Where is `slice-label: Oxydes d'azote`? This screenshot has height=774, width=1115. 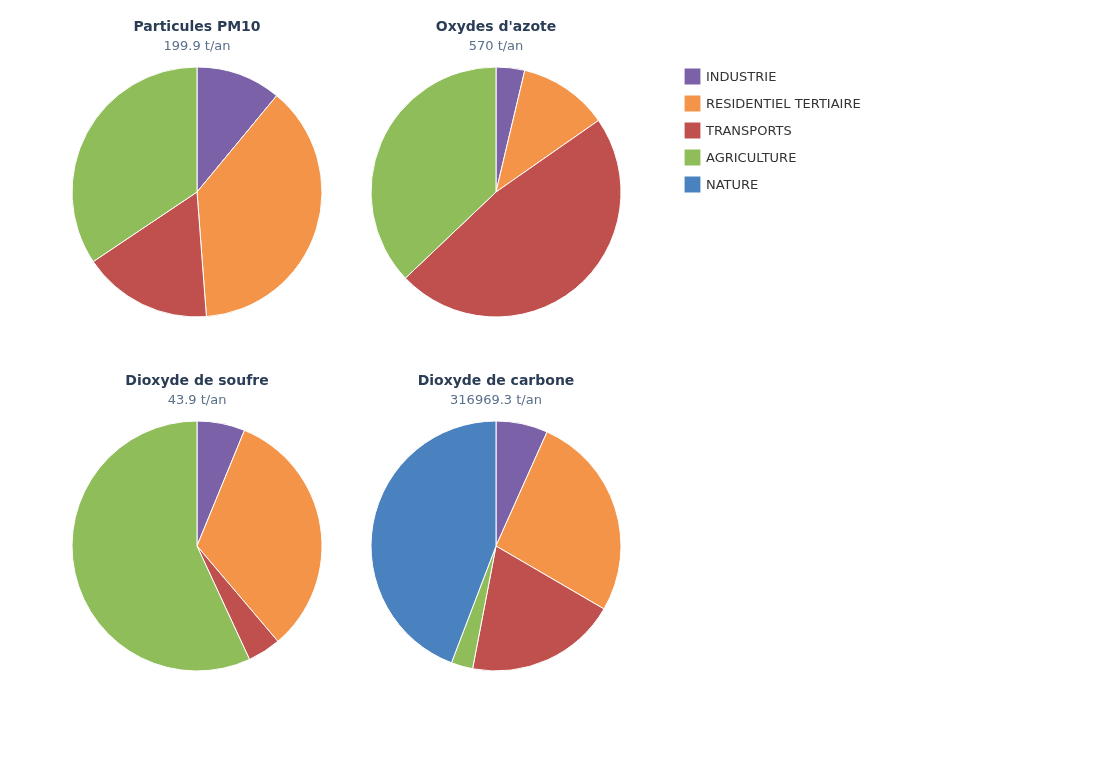
slice-label: Oxydes d'azote is located at coordinates (496, 26).